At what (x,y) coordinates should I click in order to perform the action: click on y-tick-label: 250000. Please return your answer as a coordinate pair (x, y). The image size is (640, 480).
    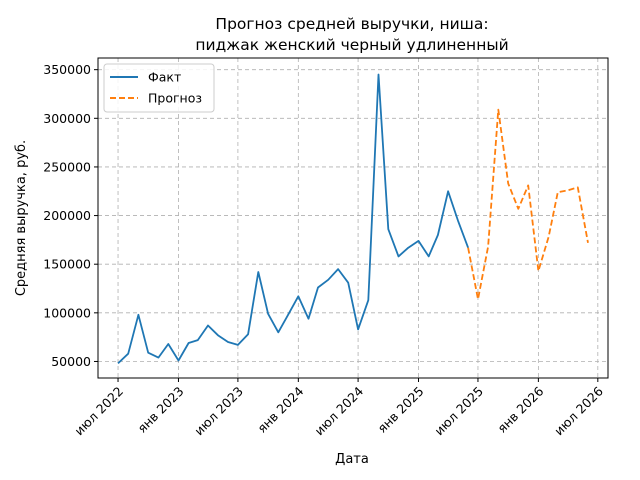
    Looking at the image, I should click on (67, 166).